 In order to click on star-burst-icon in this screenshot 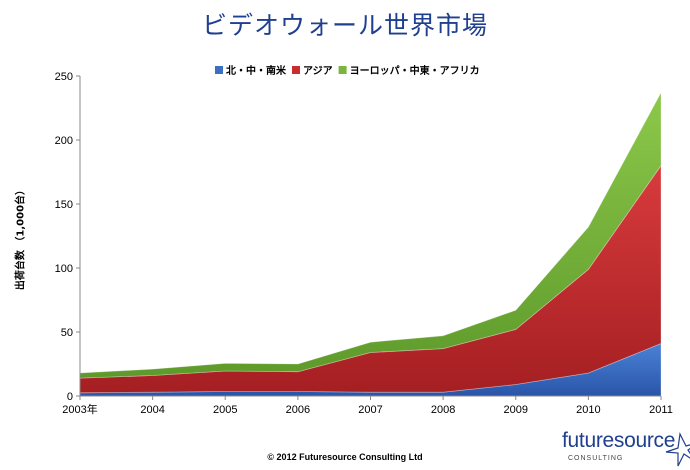, I will do `click(677, 449)`.